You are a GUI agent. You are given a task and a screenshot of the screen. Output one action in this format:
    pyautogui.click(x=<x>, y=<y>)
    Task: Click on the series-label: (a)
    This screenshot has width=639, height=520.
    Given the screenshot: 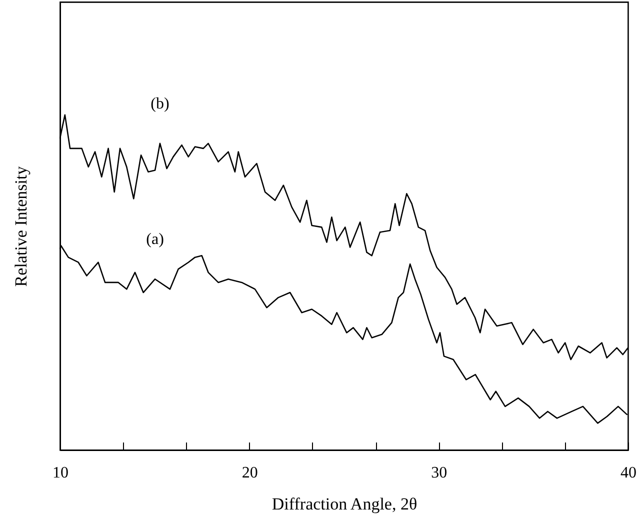 What is the action you would take?
    pyautogui.click(x=155, y=239)
    